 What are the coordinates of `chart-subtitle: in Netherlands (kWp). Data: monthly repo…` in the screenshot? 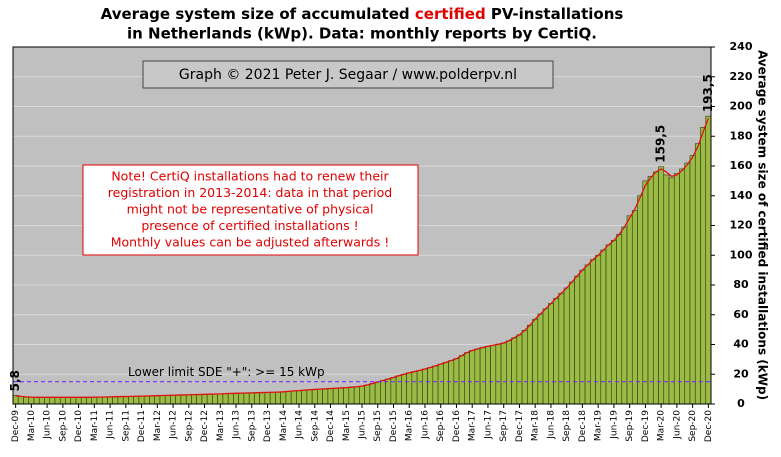 It's located at (362, 34).